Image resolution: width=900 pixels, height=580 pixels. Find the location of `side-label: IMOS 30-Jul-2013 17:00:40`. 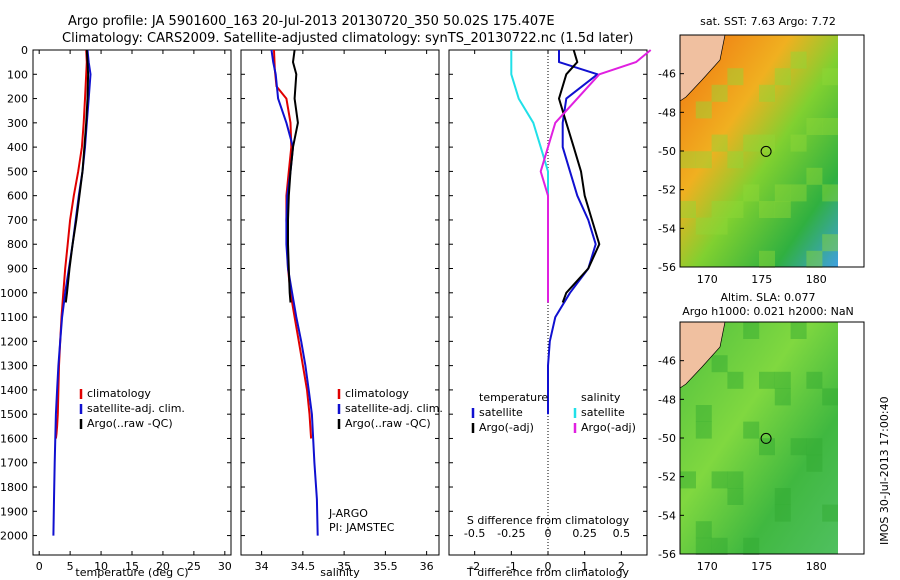

side-label: IMOS 30-Jul-2013 17:00:40 is located at coordinates (884, 470).